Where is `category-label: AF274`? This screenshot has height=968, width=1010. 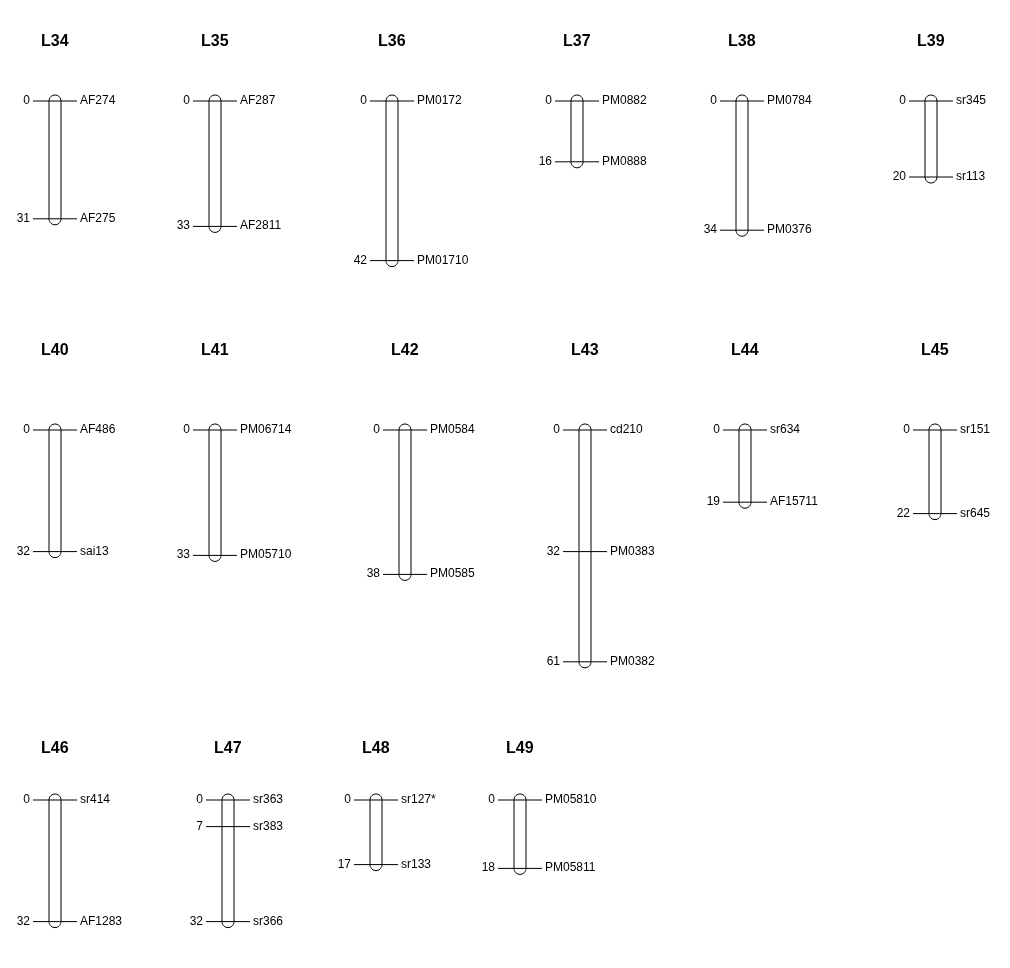
category-label: AF274 is located at coordinates (98, 100).